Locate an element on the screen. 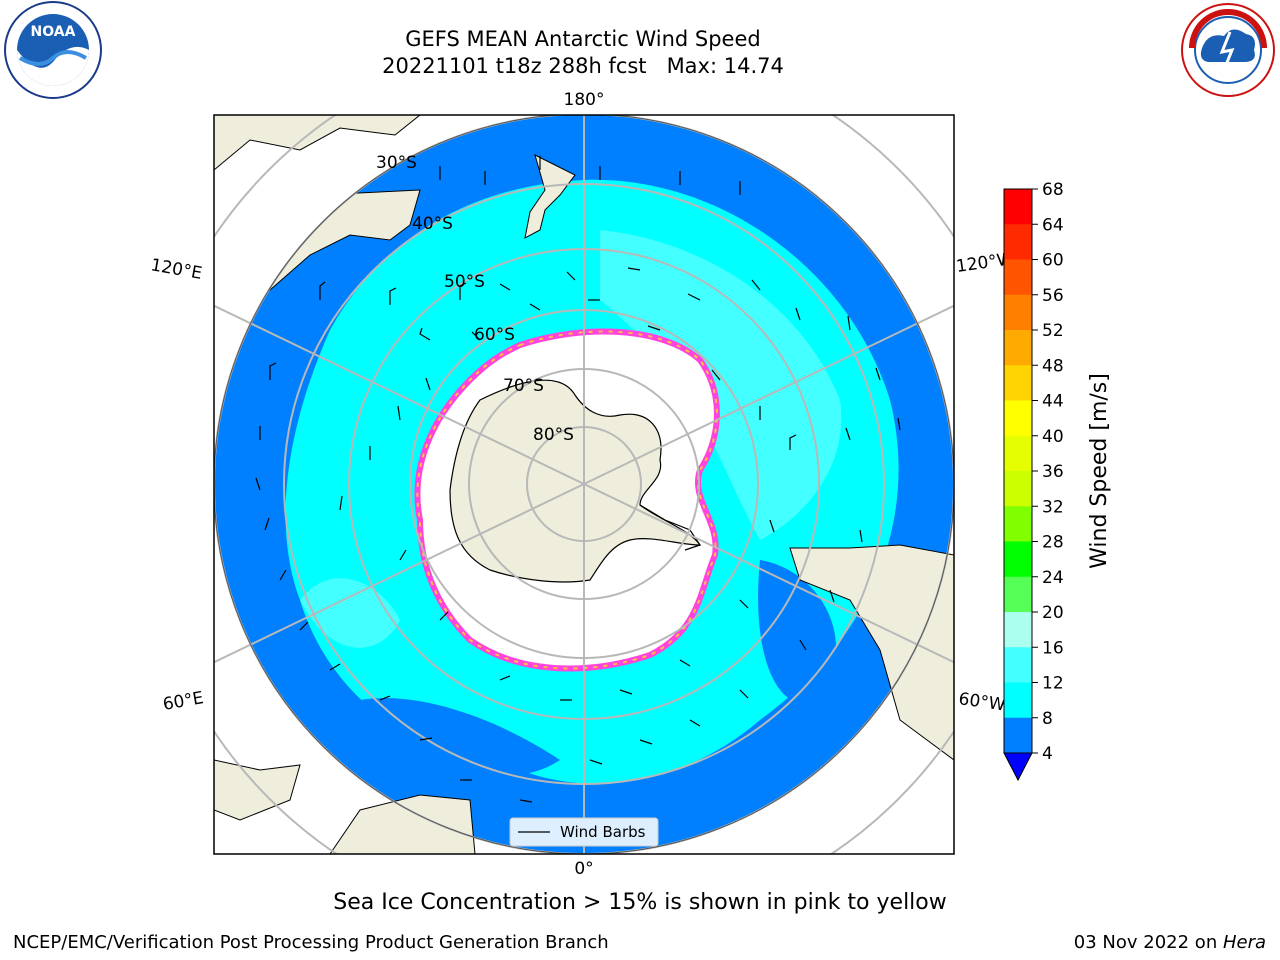 Image resolution: width=1280 pixels, height=960 pixels. colorbar-tick-label: 52 is located at coordinates (1053, 331).